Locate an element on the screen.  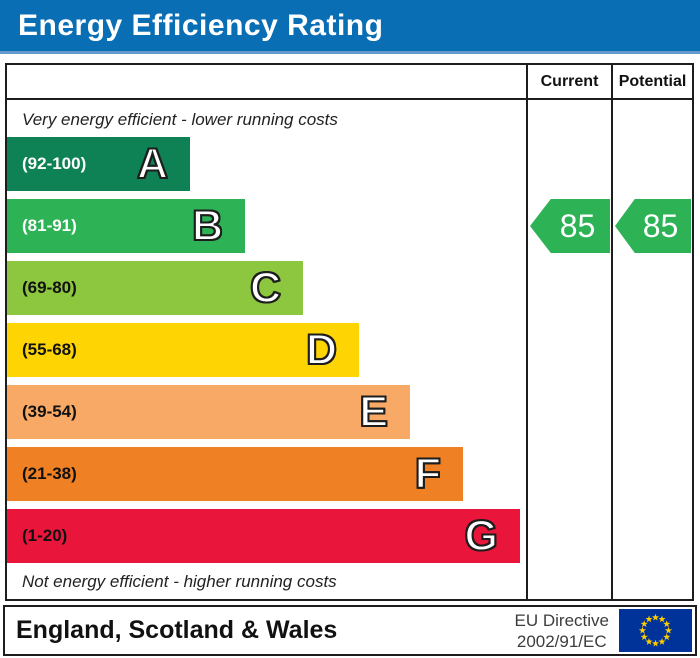
band-bar-e: (39-54) E is located at coordinates (208, 412).